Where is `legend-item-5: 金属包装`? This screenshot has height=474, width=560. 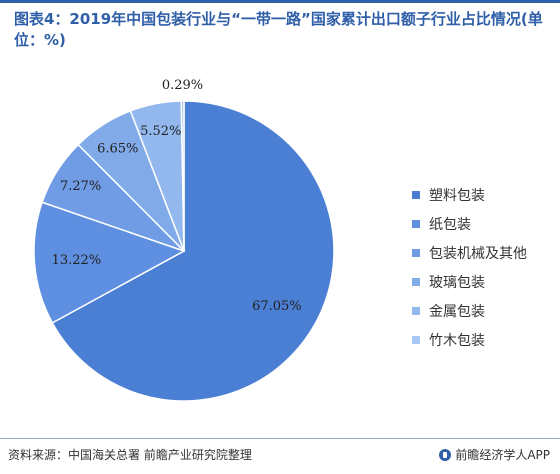
legend-item-5: 金属包装 is located at coordinates (469, 310).